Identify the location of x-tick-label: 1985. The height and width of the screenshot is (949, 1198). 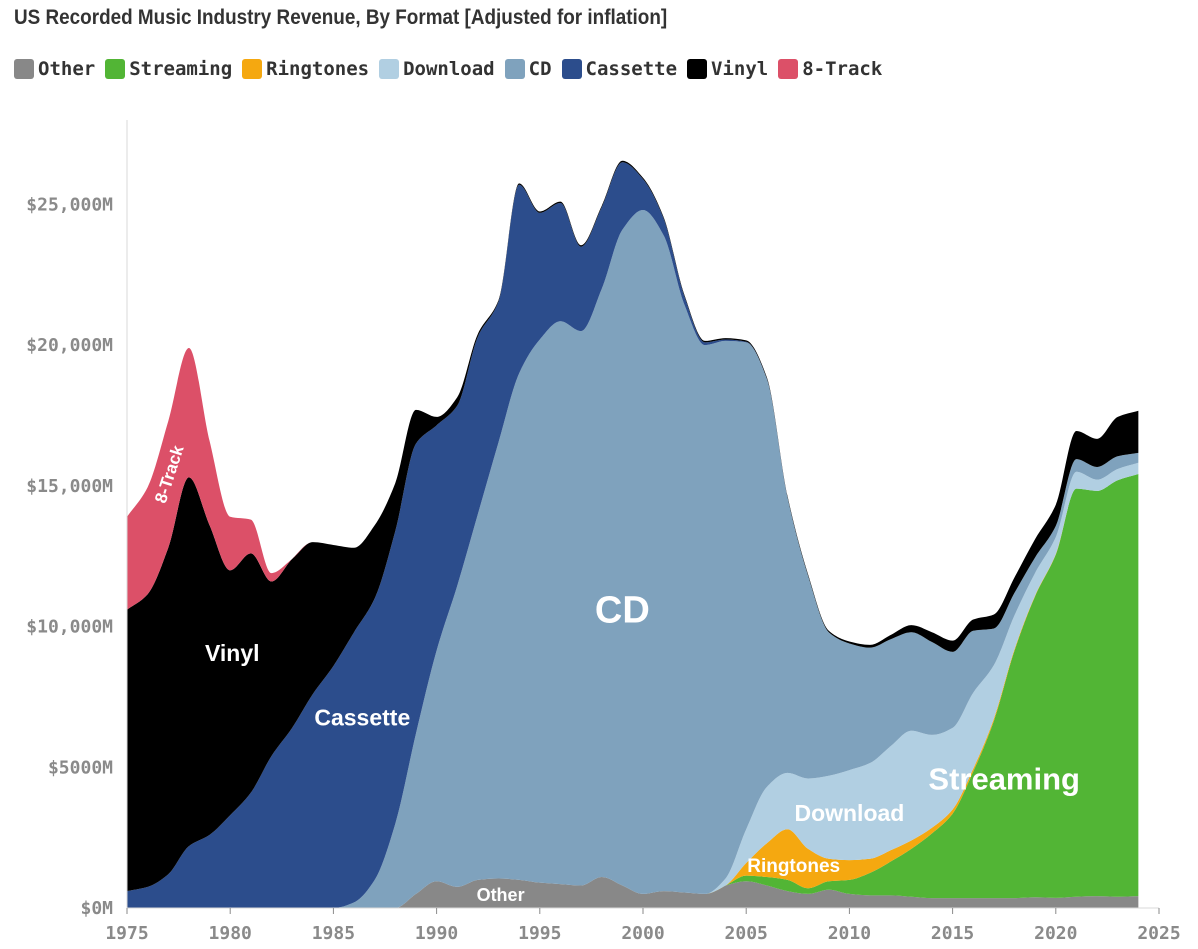
(333, 933).